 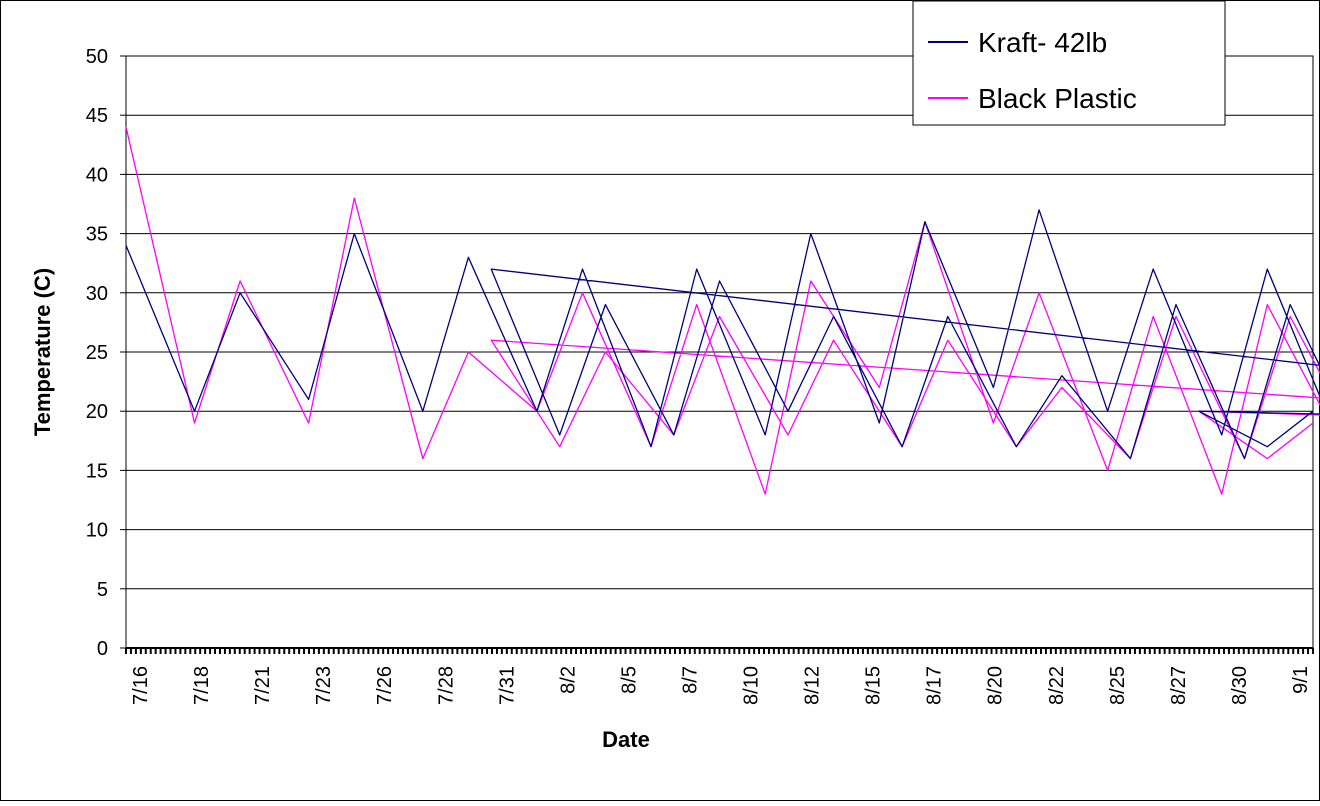 What do you see at coordinates (996, 685) in the screenshot?
I see `x-tick-label-8-20: 8/20` at bounding box center [996, 685].